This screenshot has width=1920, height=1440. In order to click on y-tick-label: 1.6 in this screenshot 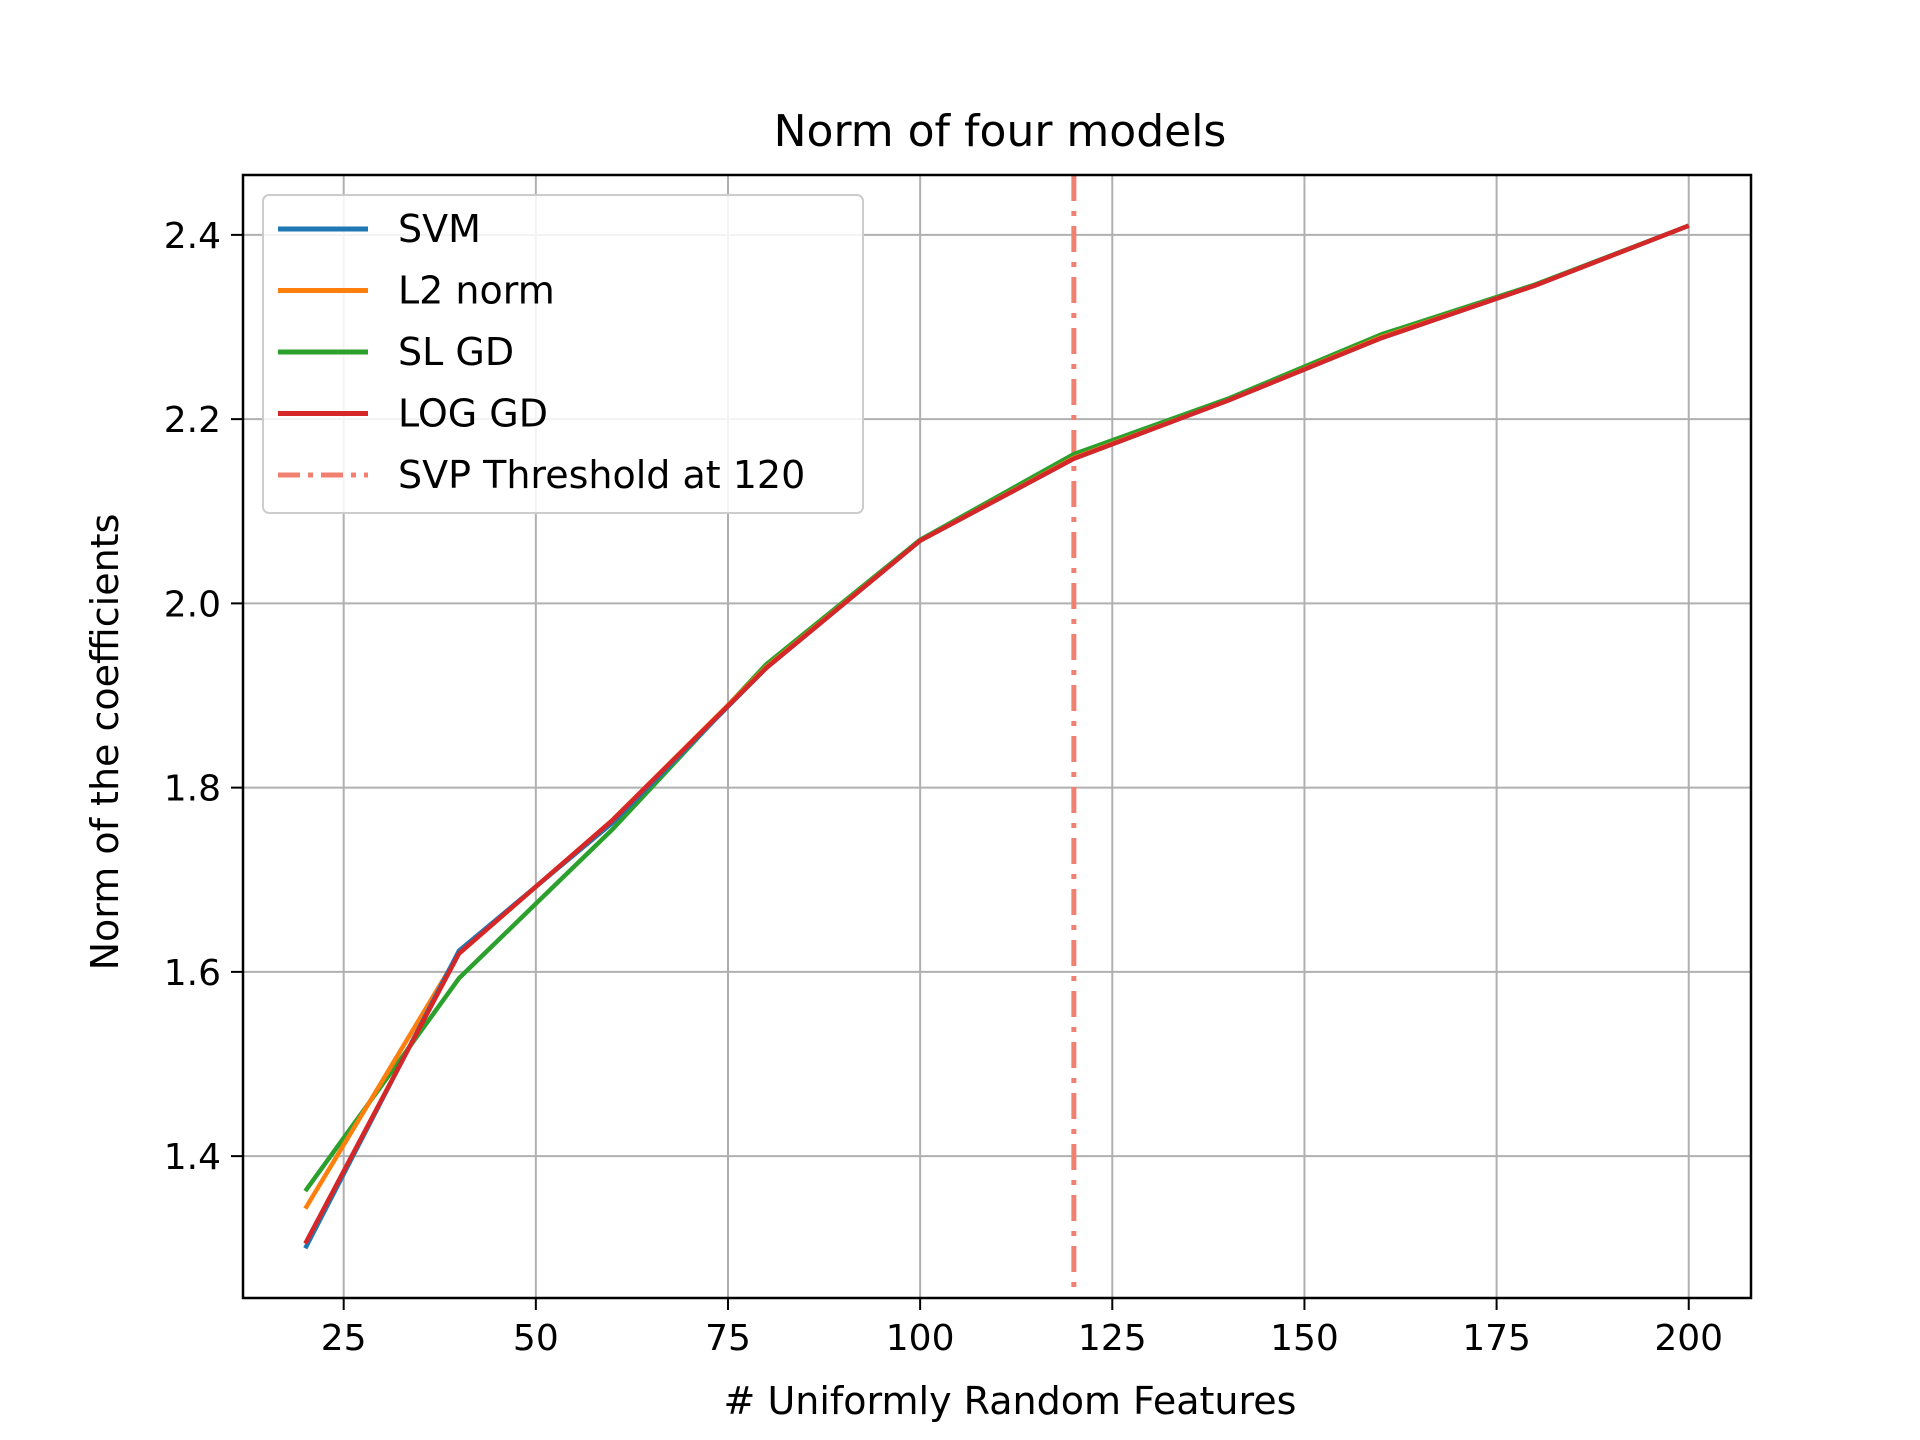, I will do `click(192, 973)`.